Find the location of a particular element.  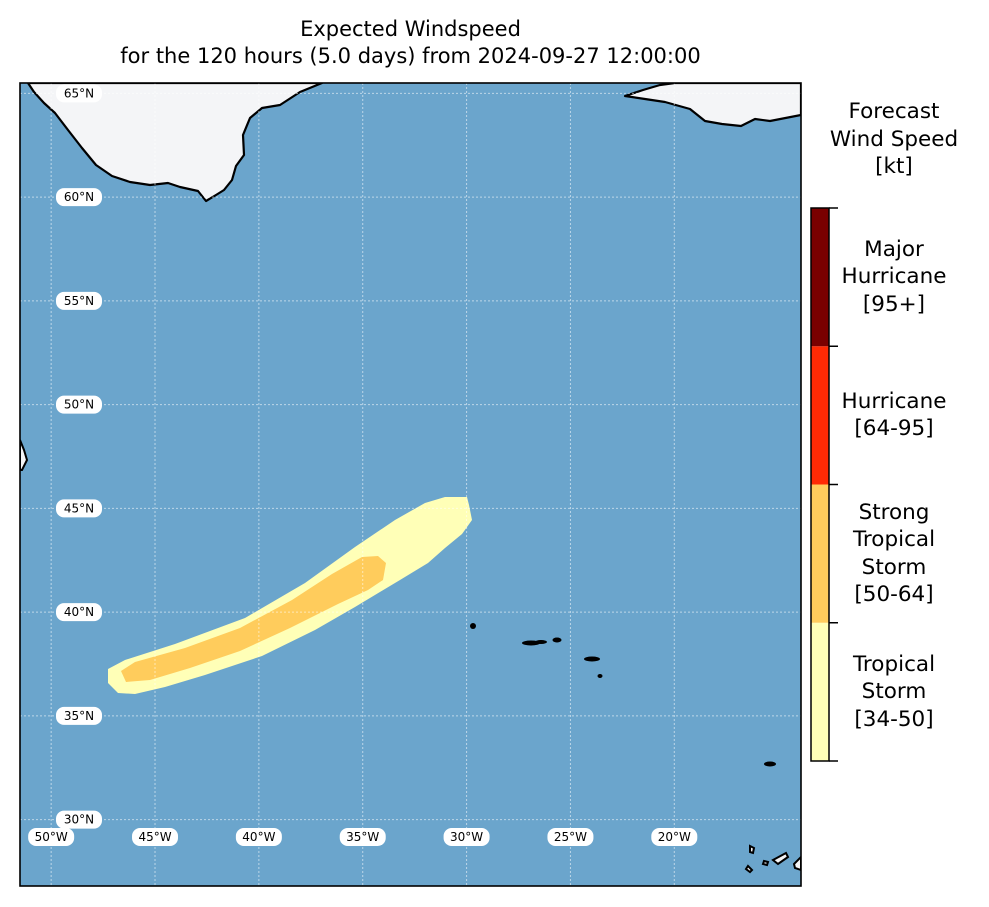

lon-label: 45°W is located at coordinates (155, 837).